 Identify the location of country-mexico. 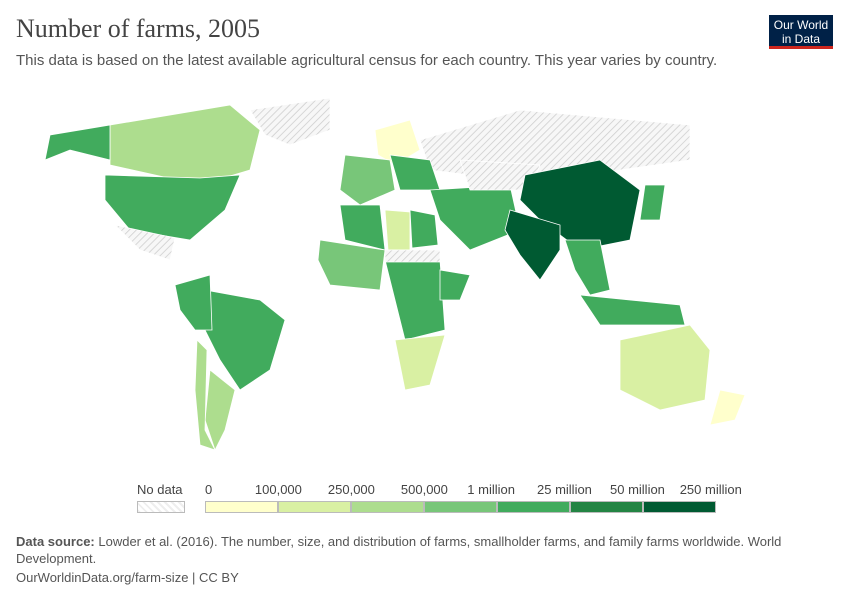
(144, 242).